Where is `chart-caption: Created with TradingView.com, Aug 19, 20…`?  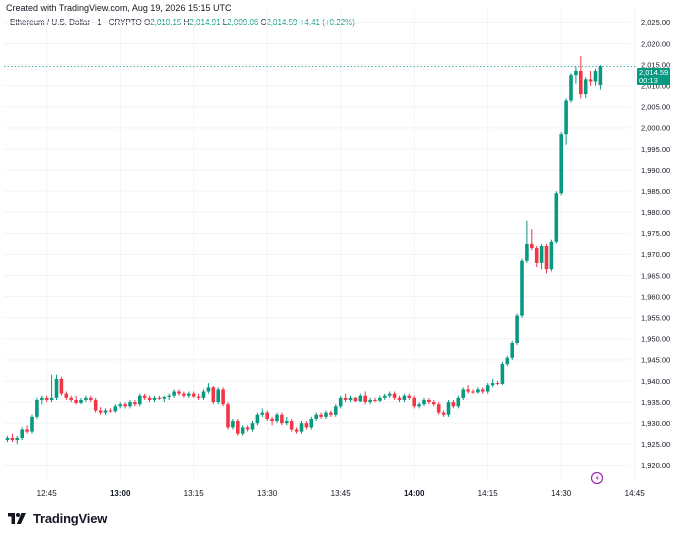 chart-caption: Created with TradingView.com, Aug 19, 20… is located at coordinates (119, 8).